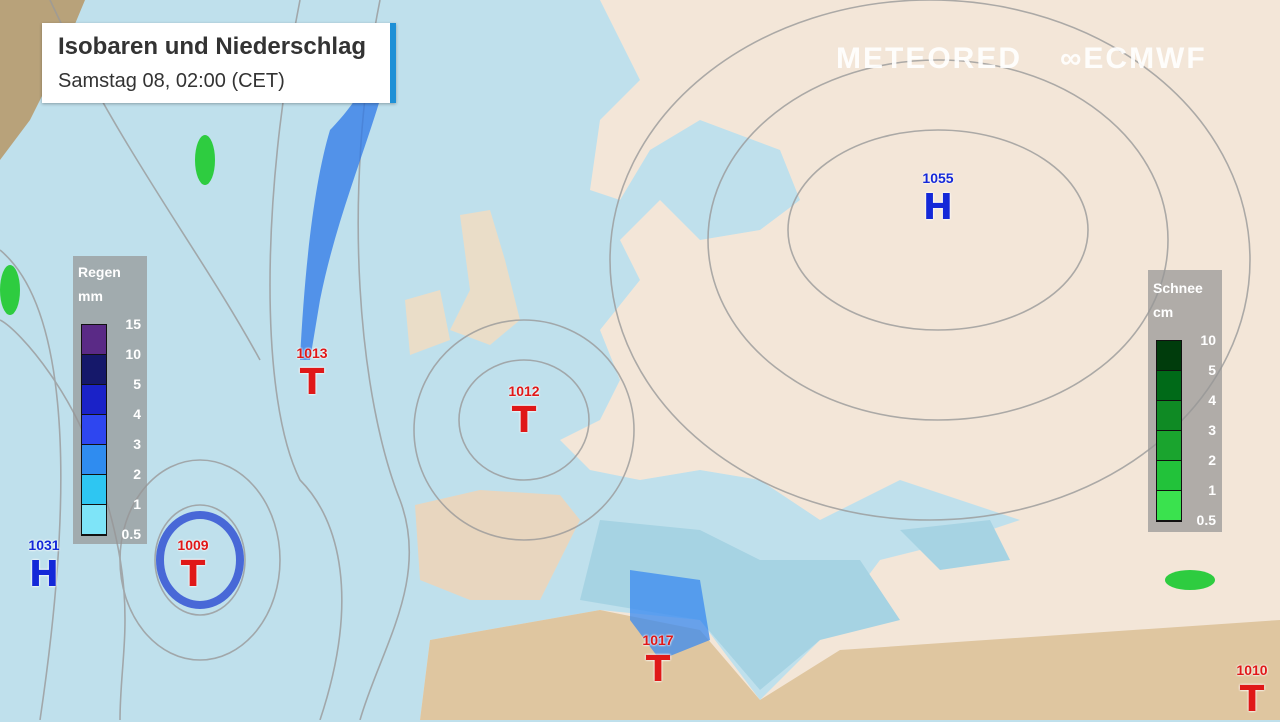  Describe the element at coordinates (524, 391) in the screenshot. I see `pressure-value: 1012` at that location.